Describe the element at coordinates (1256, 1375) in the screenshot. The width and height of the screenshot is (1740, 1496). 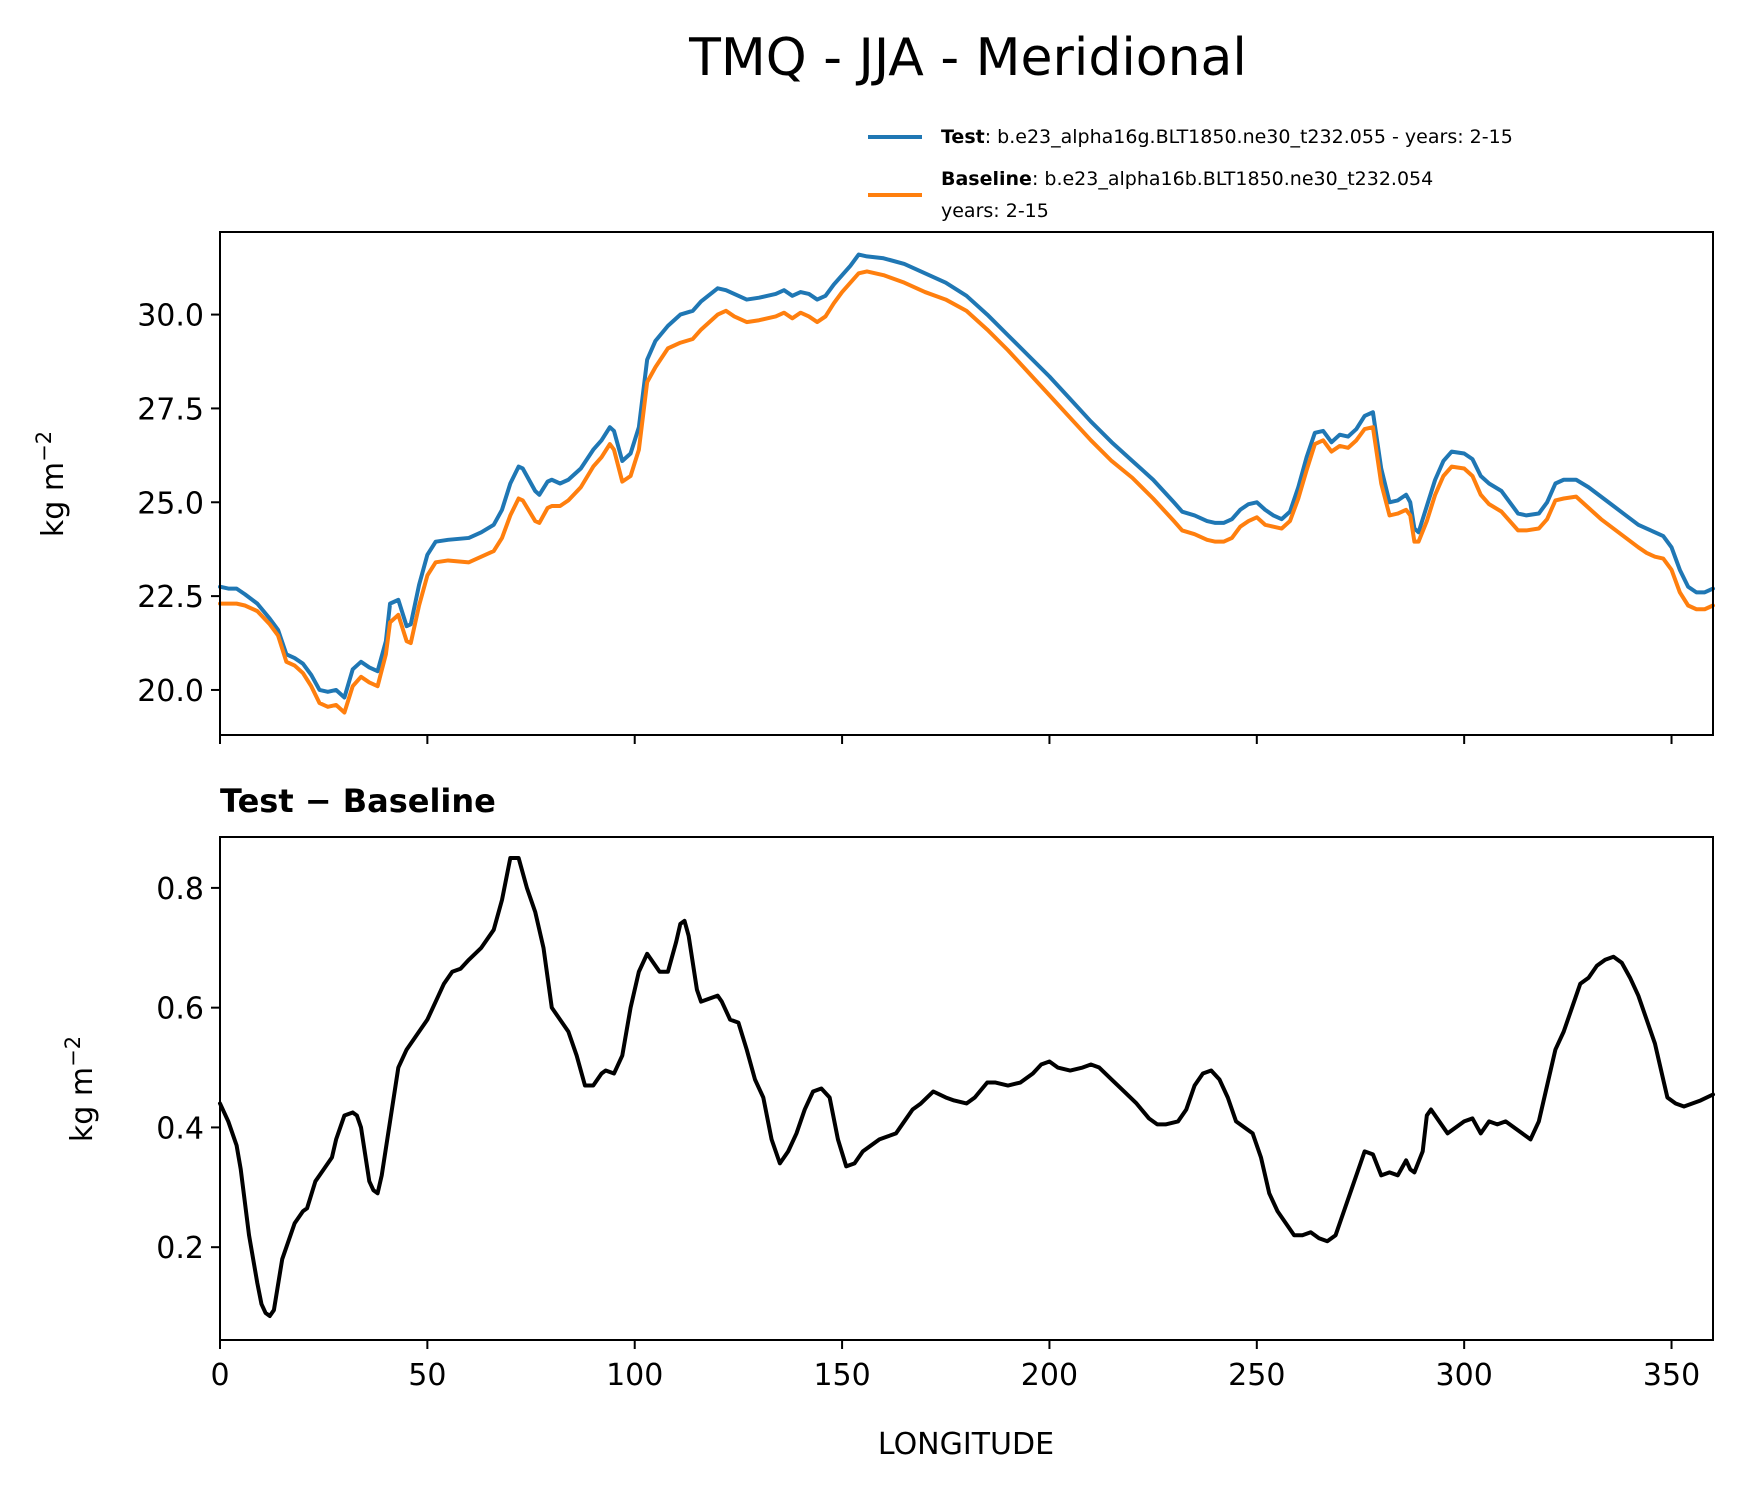
I see `bottom-xtick-label: 250` at that location.